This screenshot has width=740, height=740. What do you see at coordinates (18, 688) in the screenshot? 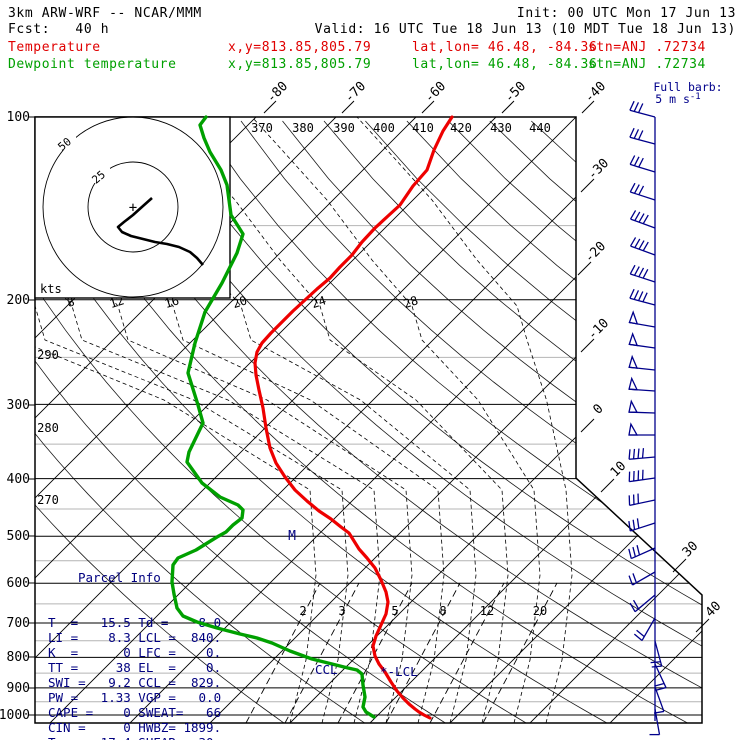
I see `pressure-tick-label: 900` at bounding box center [18, 688].